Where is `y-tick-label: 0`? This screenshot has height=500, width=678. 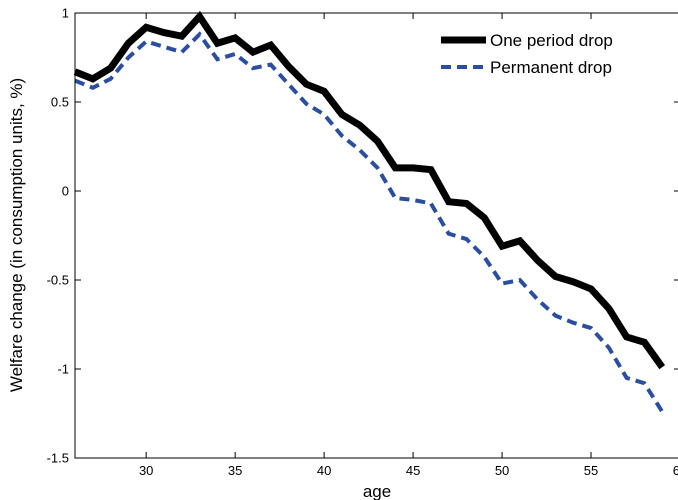 y-tick-label: 0 is located at coordinates (65, 191).